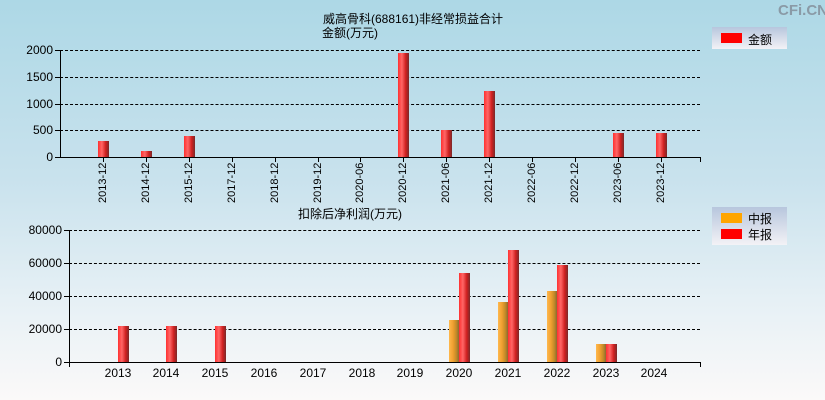  What do you see at coordinates (39, 50) in the screenshot?
I see `y-tick-label: 2000` at bounding box center [39, 50].